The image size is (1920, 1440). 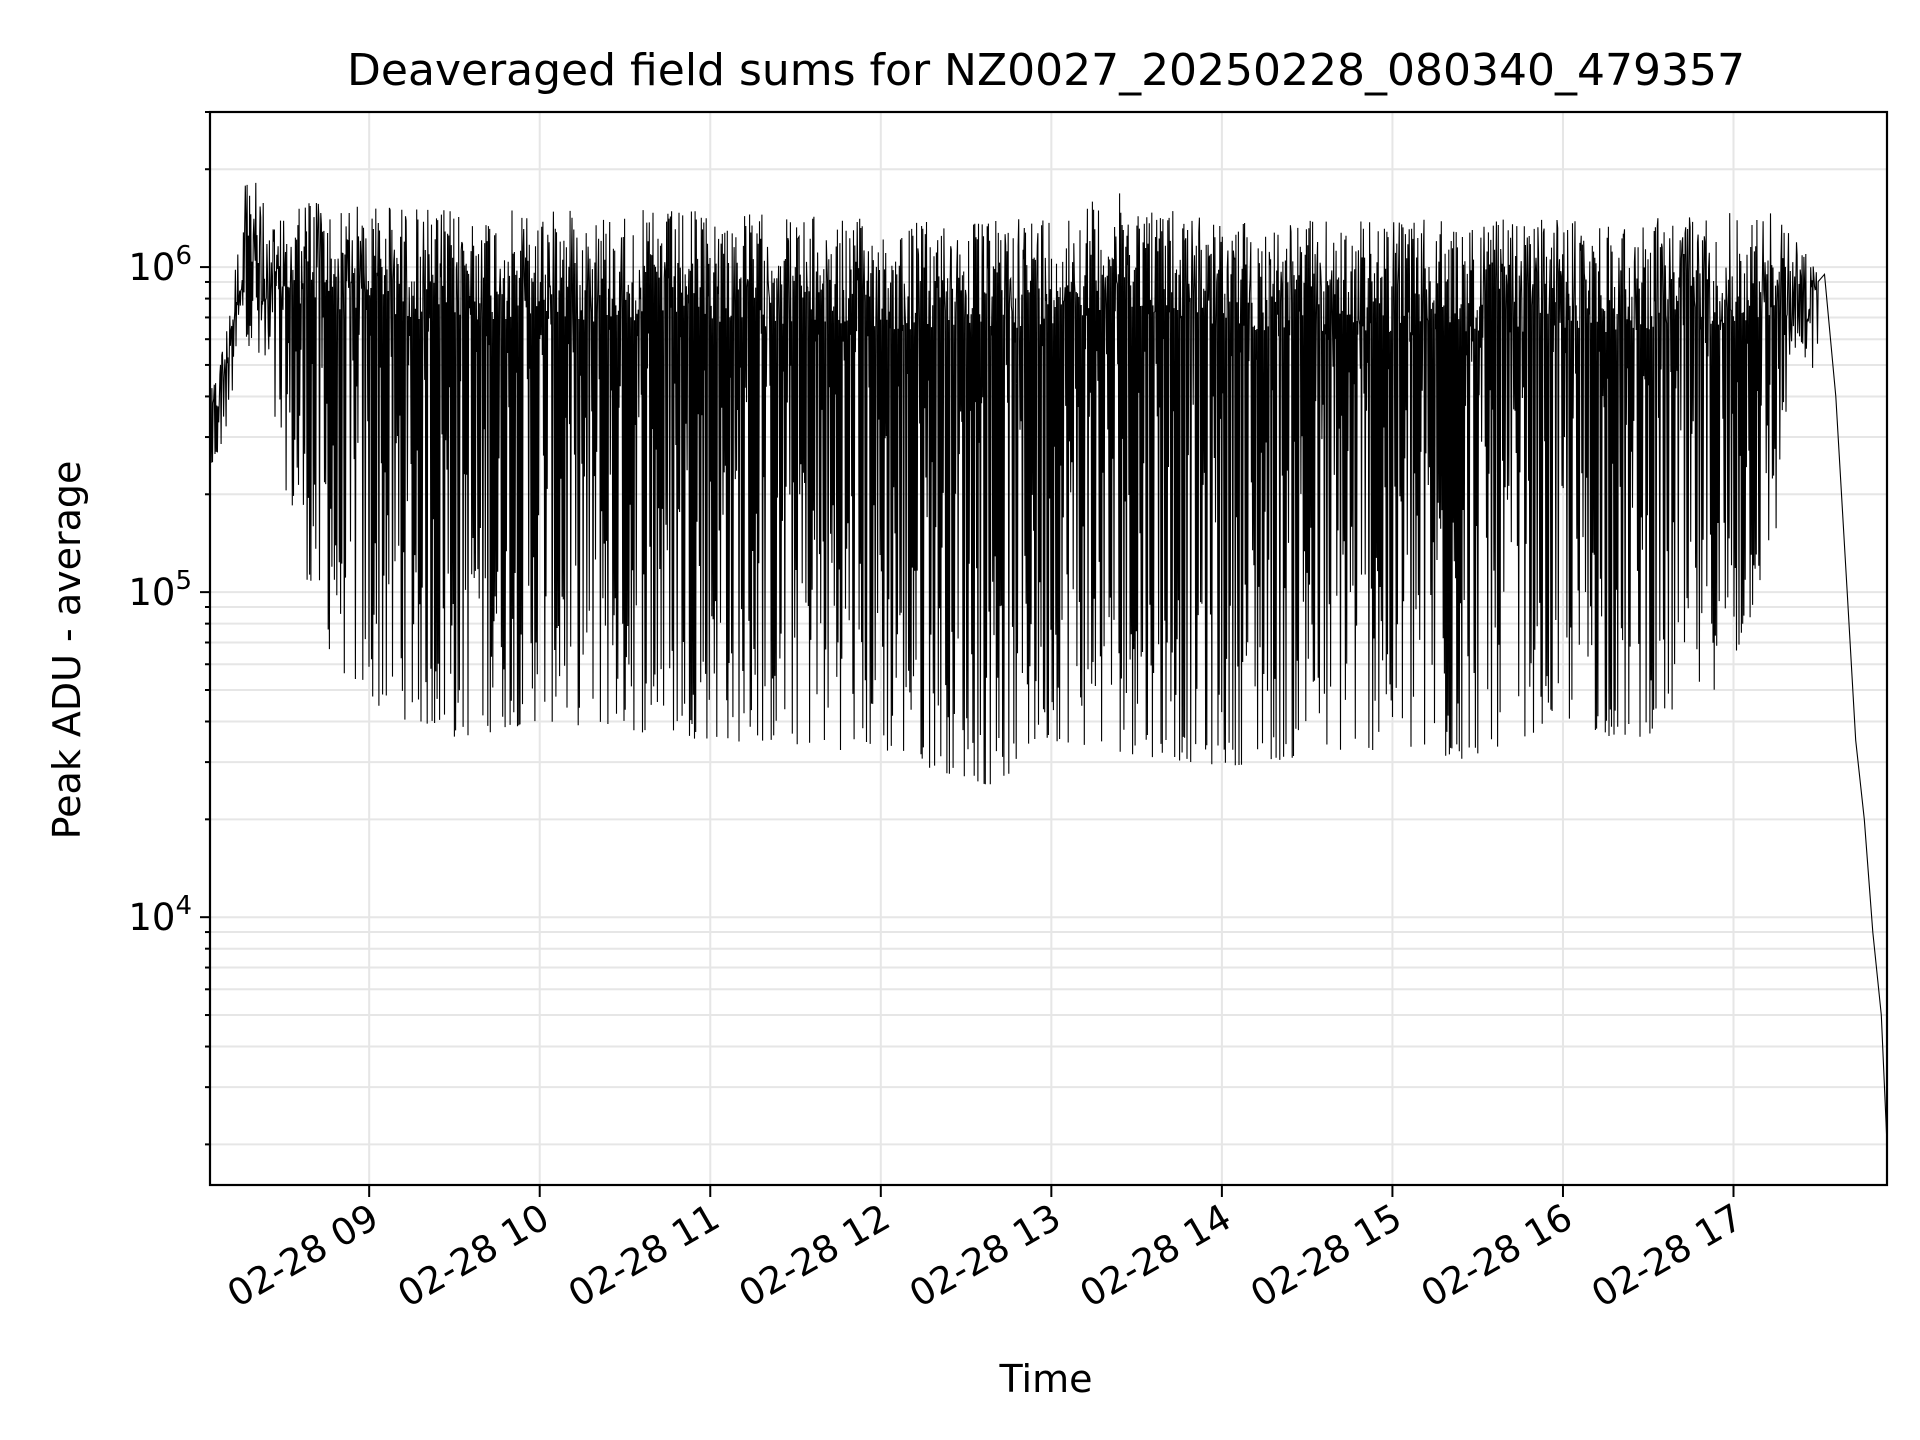 What do you see at coordinates (183, 256) in the screenshot?
I see `y-tick-exponent: 6` at bounding box center [183, 256].